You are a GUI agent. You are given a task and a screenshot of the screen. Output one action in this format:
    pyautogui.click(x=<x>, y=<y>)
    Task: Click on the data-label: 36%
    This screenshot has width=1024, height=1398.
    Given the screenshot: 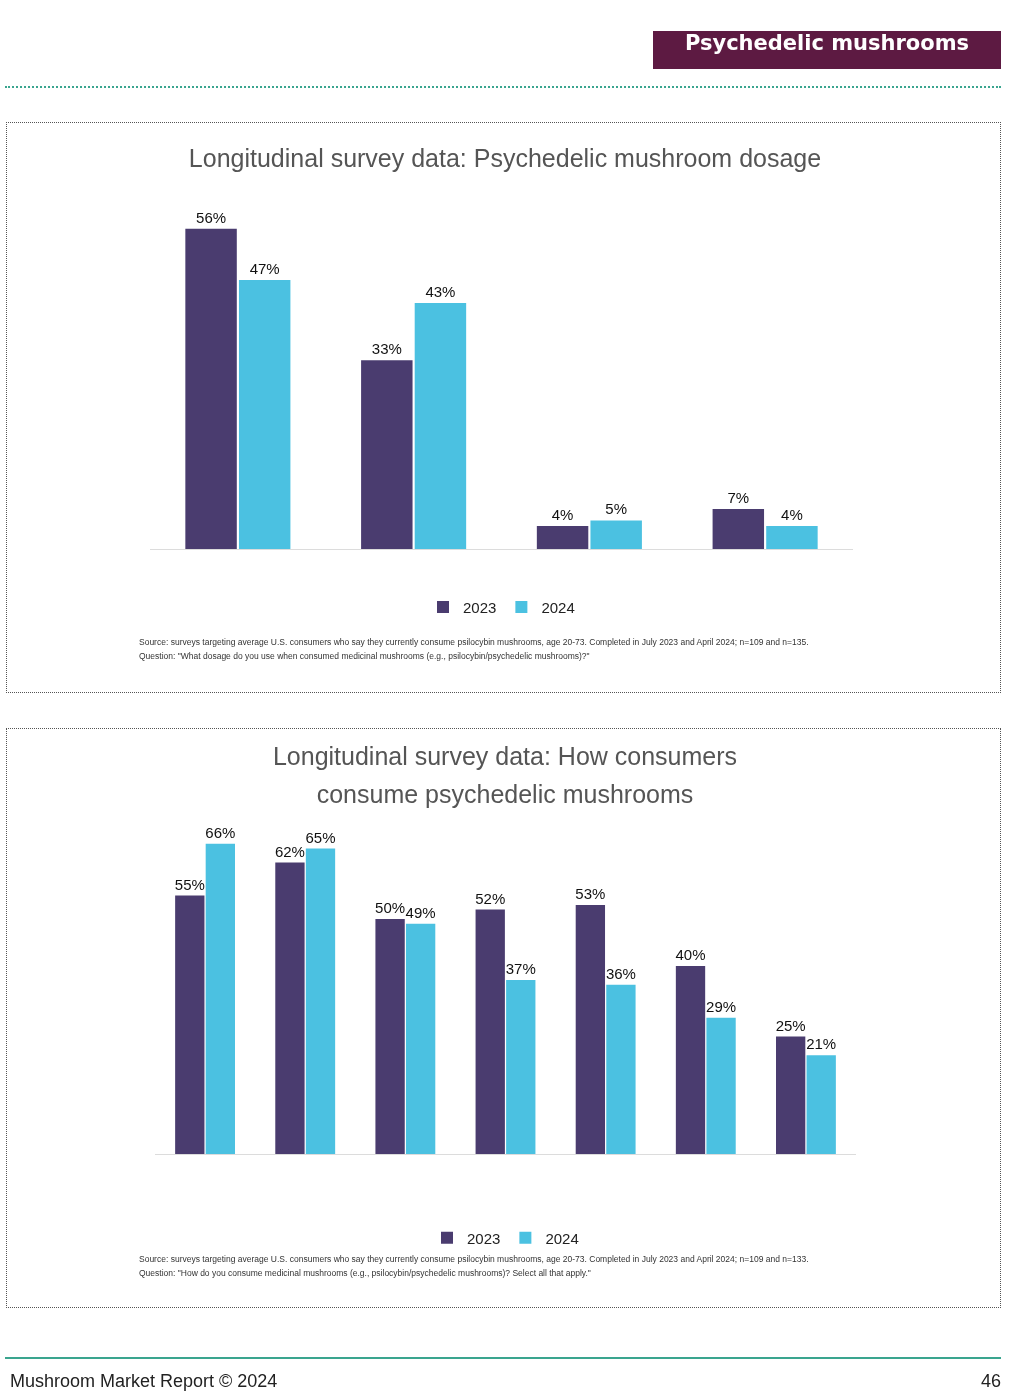 What is the action you would take?
    pyautogui.click(x=620, y=973)
    